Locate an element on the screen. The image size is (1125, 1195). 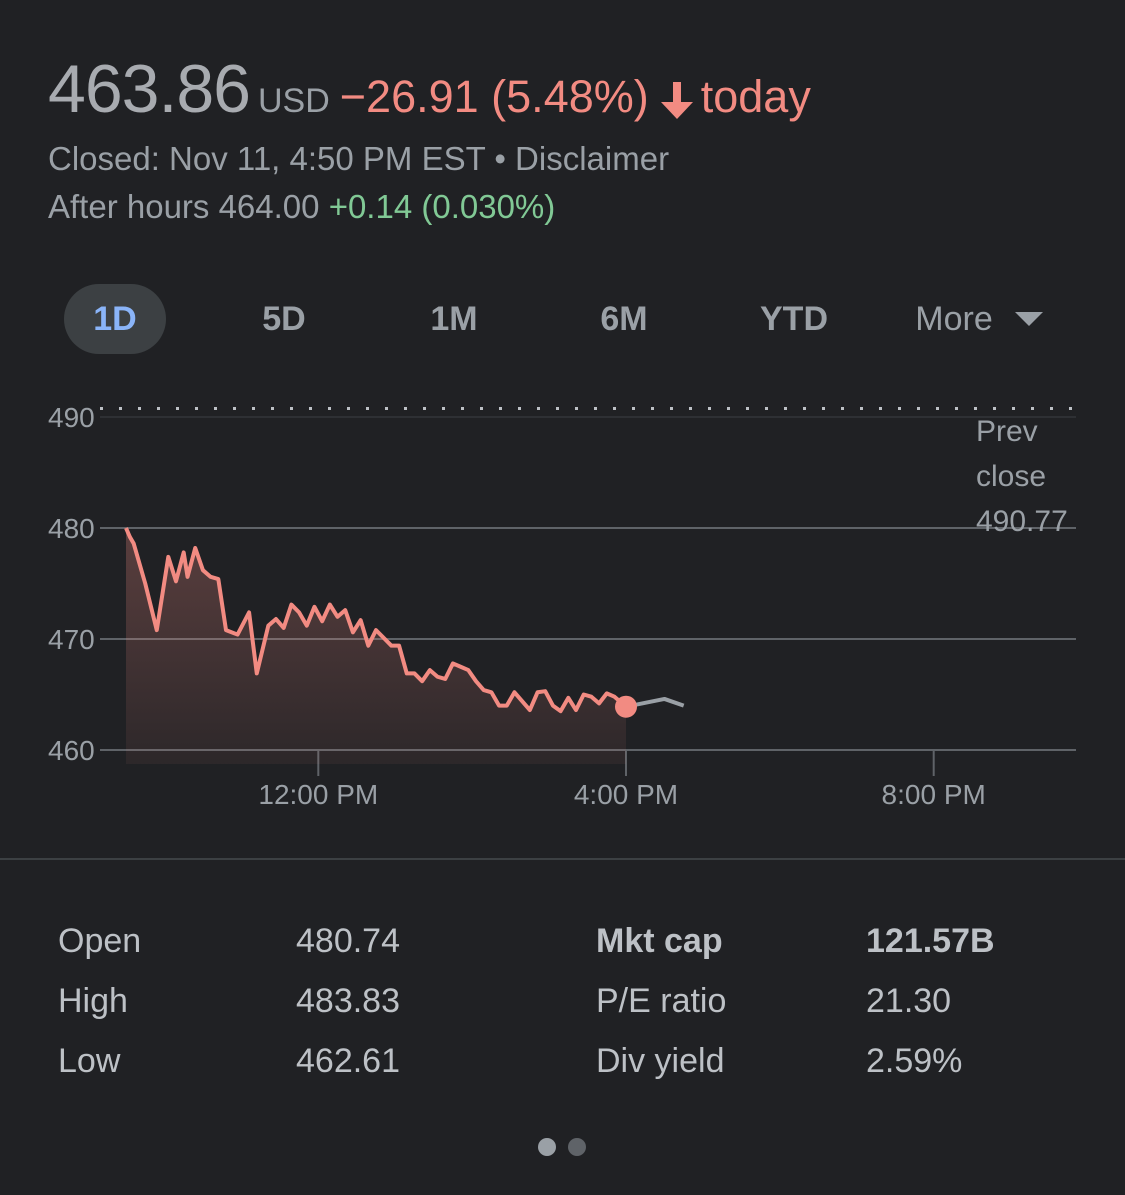
page-dot-active is located at coordinates (547, 1147).